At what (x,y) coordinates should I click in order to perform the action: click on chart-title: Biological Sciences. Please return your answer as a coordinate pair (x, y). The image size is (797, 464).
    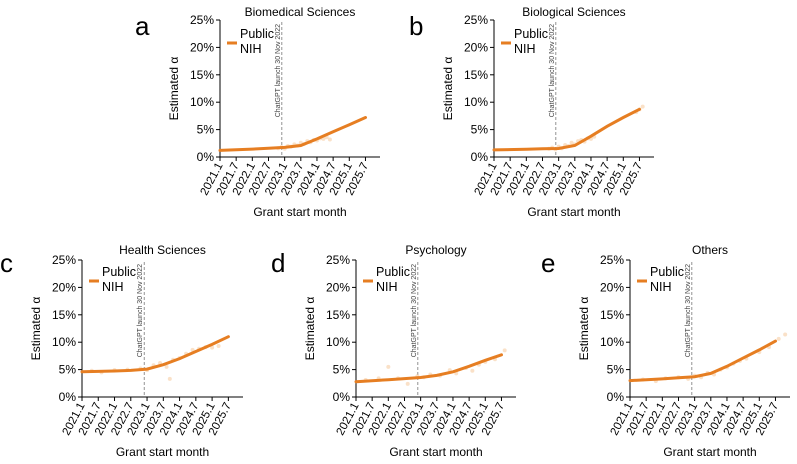
    Looking at the image, I should click on (573, 12).